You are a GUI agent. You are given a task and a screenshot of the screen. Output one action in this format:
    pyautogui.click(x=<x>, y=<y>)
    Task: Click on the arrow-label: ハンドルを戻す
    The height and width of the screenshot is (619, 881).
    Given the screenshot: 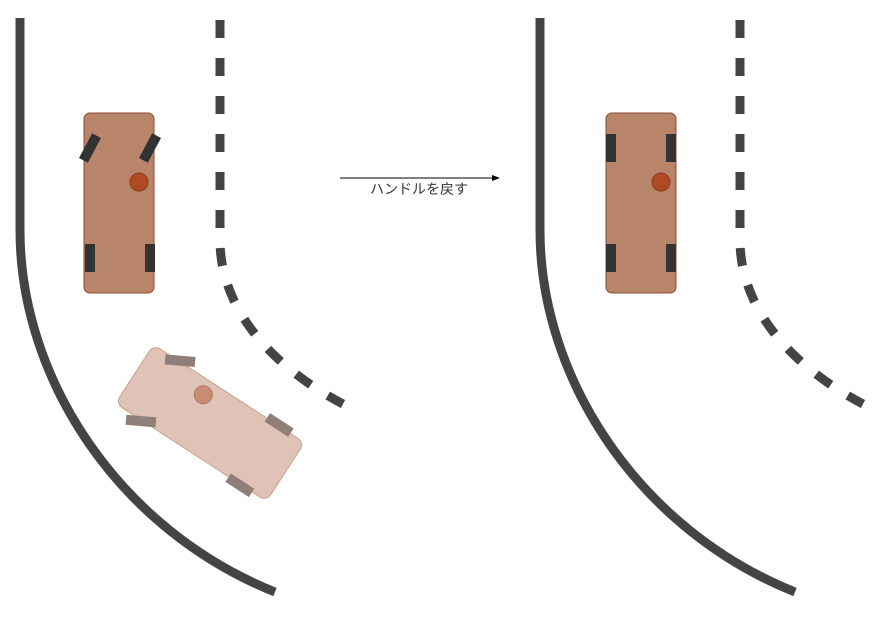 What is the action you would take?
    pyautogui.click(x=419, y=190)
    